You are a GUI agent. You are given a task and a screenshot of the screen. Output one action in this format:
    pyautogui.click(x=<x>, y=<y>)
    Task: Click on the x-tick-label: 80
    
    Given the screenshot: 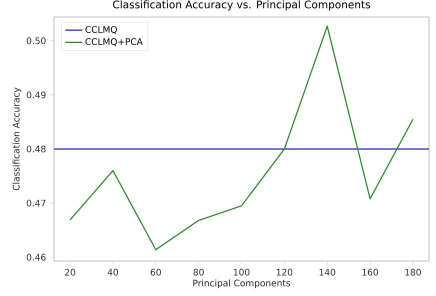 What is the action you would take?
    pyautogui.click(x=199, y=272)
    